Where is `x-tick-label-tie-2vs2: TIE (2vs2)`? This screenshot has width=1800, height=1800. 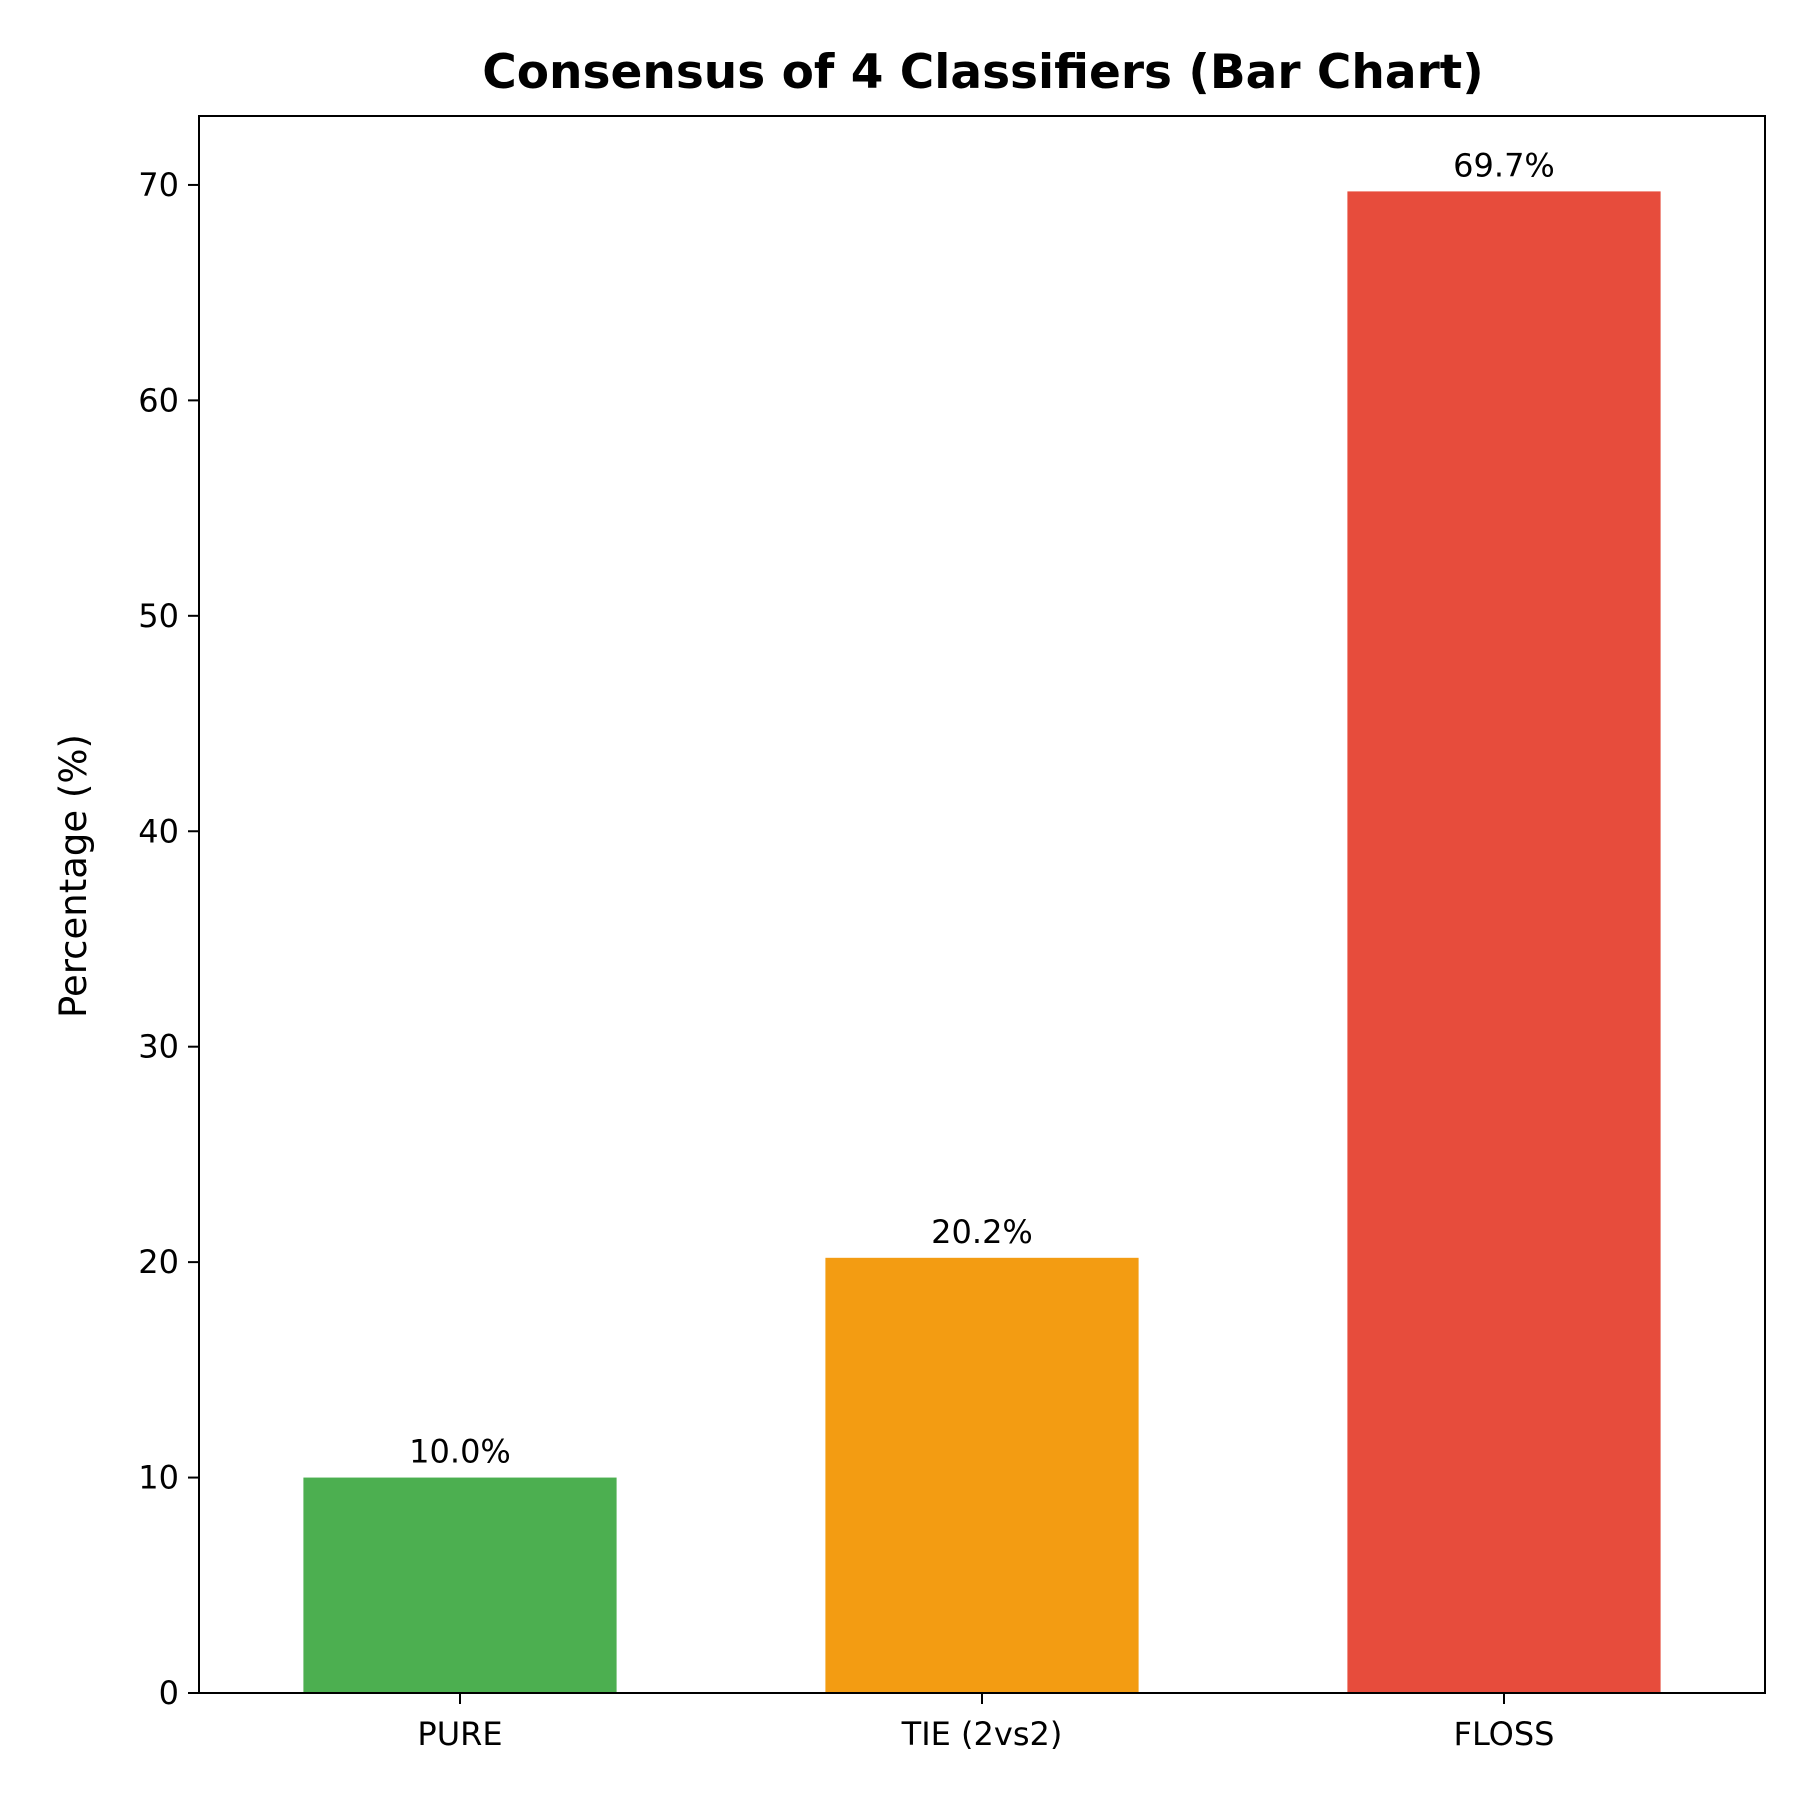
x-tick-label-tie-2vs2: TIE (2vs2) is located at coordinates (982, 1734).